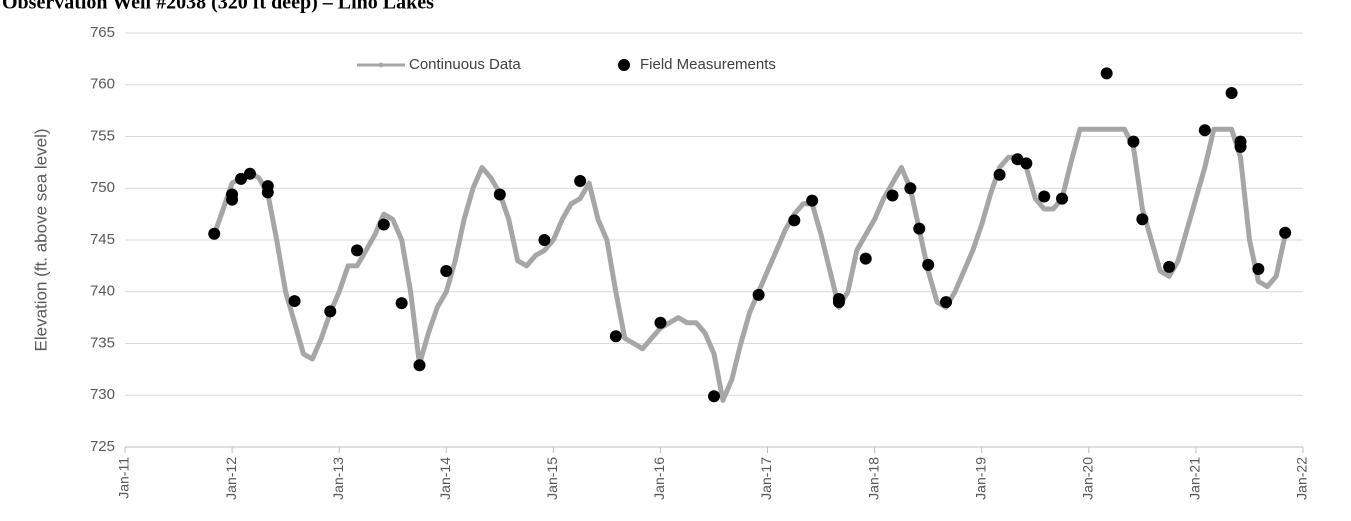 This screenshot has width=1351, height=521. What do you see at coordinates (1088, 478) in the screenshot?
I see `x-tick-label: Jan-20` at bounding box center [1088, 478].